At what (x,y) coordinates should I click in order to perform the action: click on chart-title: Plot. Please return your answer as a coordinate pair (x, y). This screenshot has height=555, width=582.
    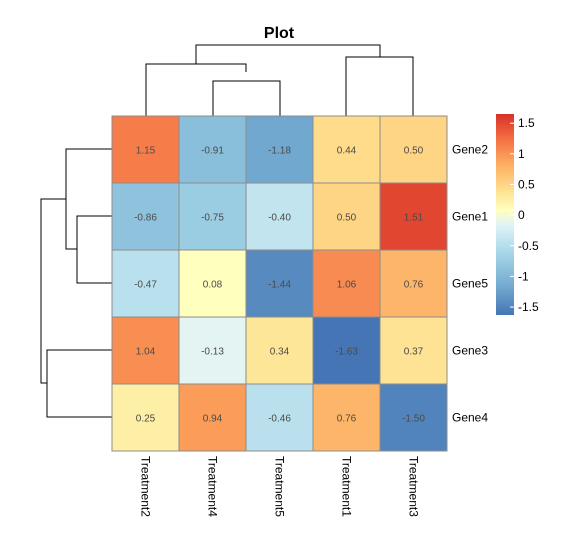
    Looking at the image, I should click on (279, 33).